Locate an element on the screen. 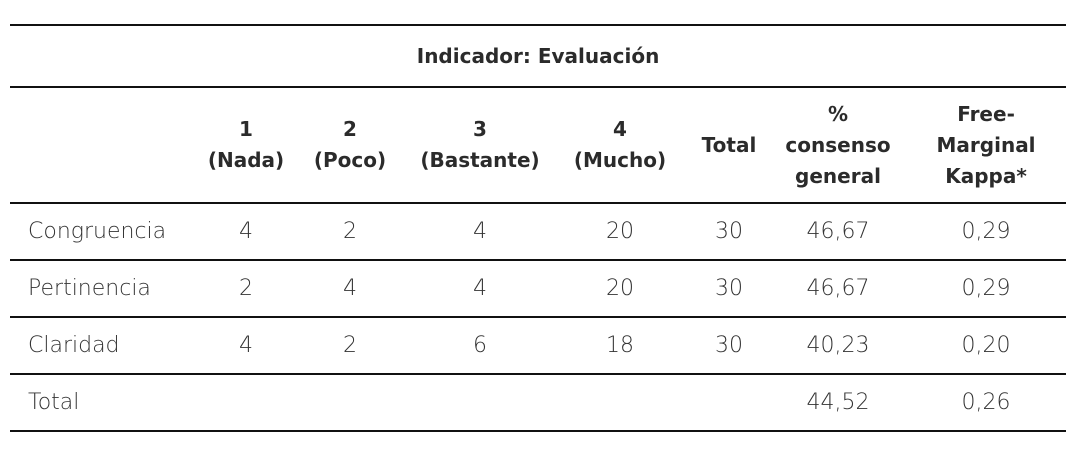 The image size is (1076, 449). header-cell: % consenso general is located at coordinates (838, 145).